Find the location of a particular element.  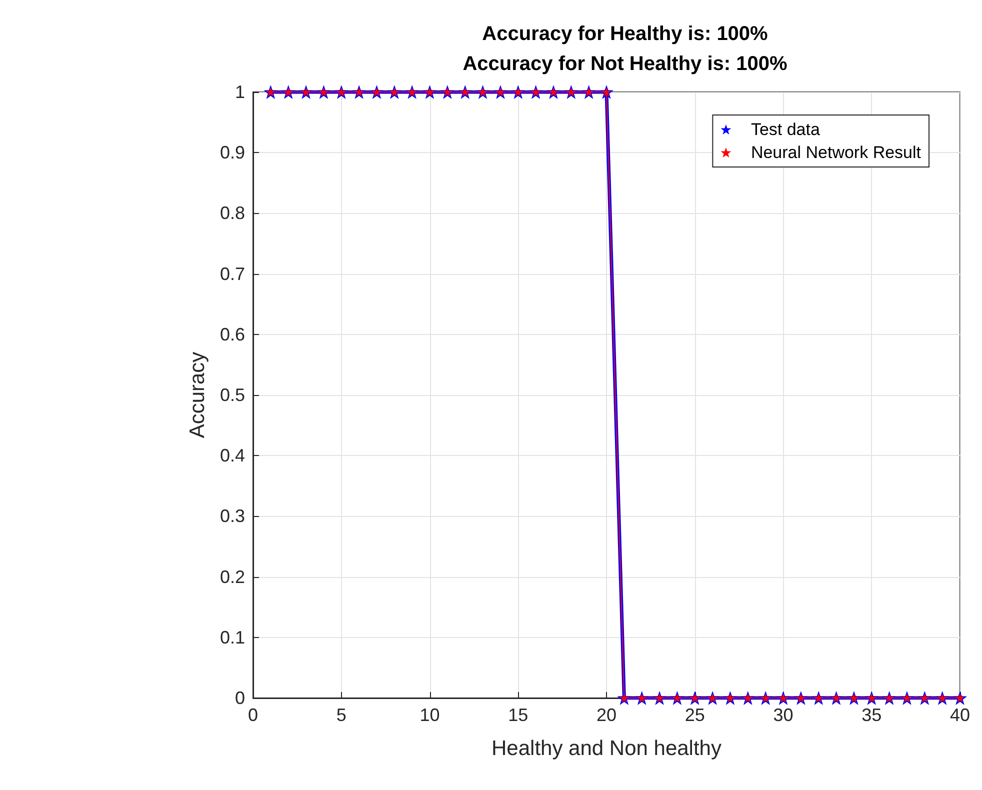

x-tick-label: 35 is located at coordinates (872, 715).